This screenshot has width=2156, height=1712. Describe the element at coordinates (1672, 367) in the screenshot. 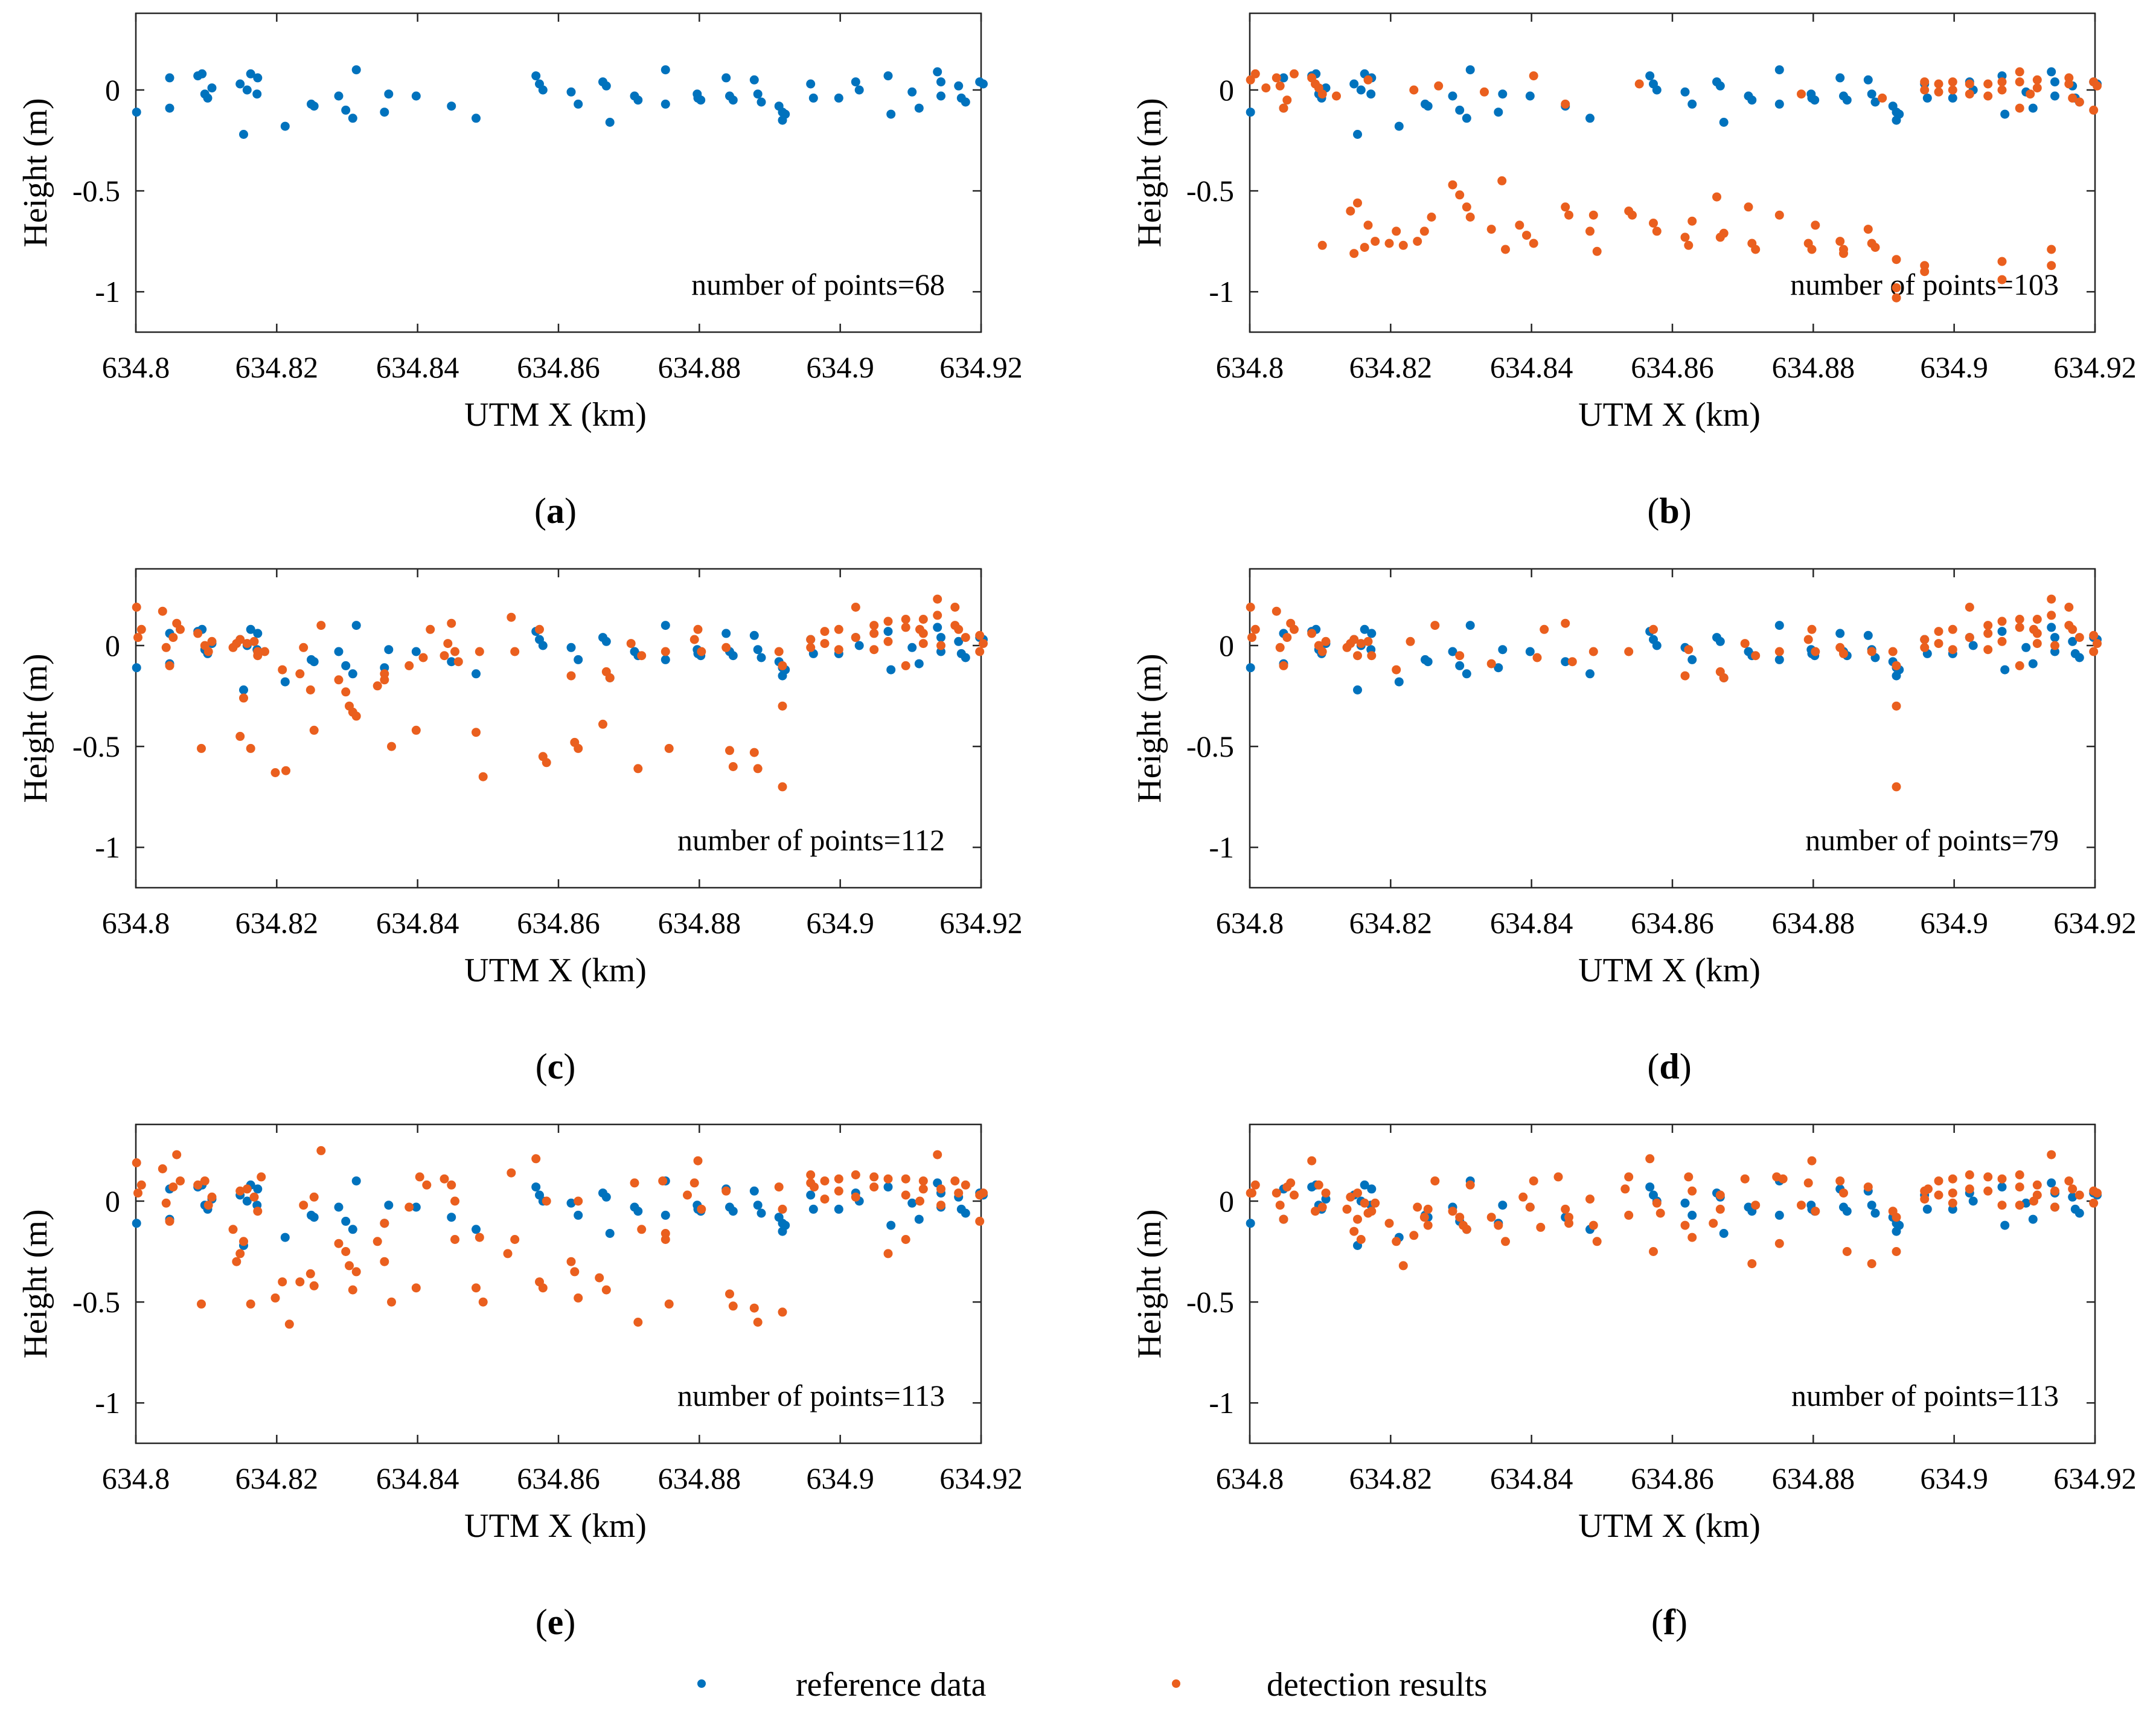

I see `x-tick-label: 634.86` at that location.